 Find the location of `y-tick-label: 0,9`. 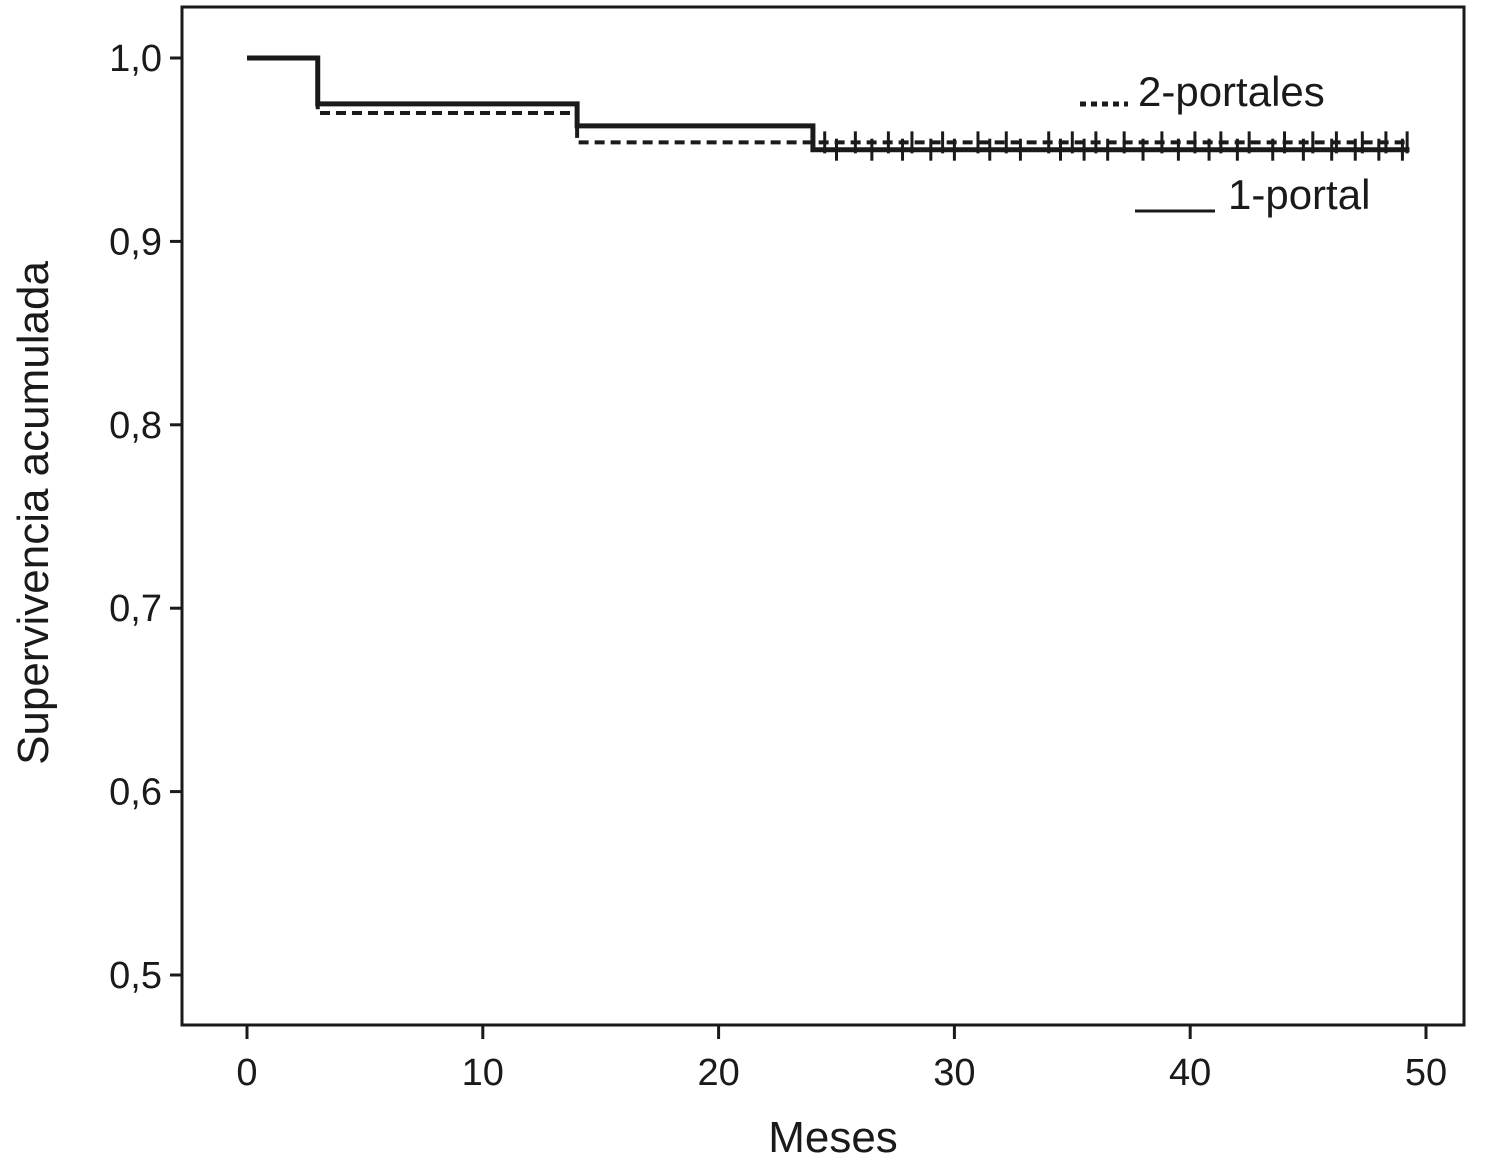

y-tick-label: 0,9 is located at coordinates (135, 242).